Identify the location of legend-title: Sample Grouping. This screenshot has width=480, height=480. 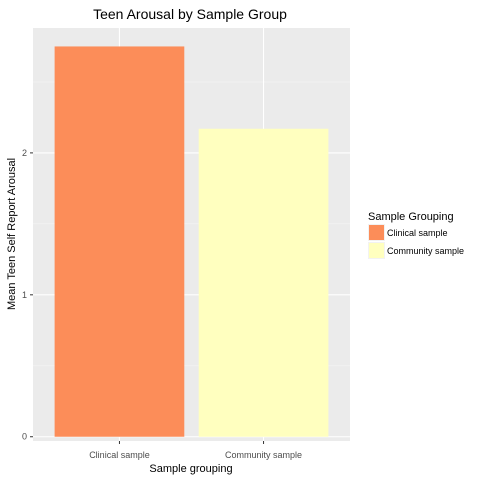
(411, 217).